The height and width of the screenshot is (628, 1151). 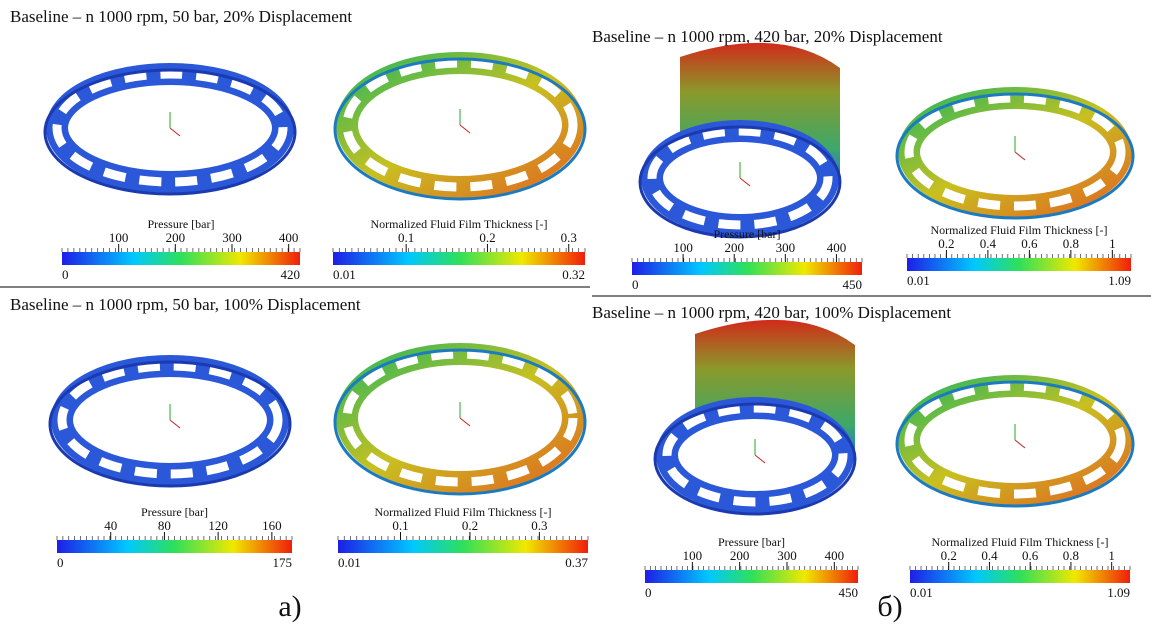 I want to click on colorbar-max: 0.37, so click(x=576, y=562).